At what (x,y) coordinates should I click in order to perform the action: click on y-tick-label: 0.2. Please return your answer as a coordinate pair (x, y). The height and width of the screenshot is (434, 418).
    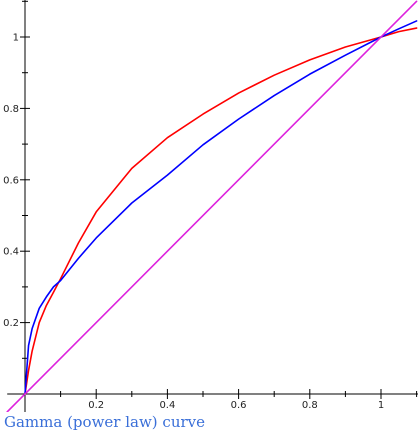
    Looking at the image, I should click on (11, 323).